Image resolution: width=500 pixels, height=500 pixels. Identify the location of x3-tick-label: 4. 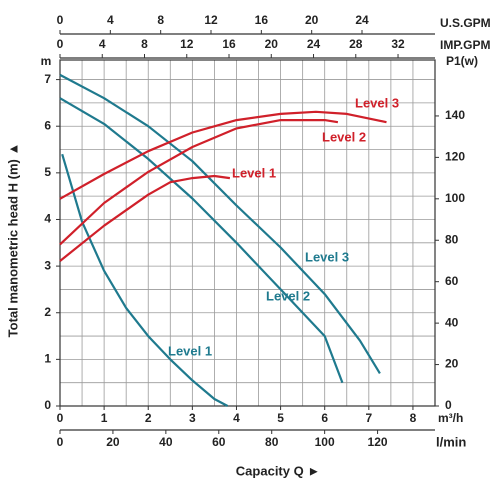
(110, 20).